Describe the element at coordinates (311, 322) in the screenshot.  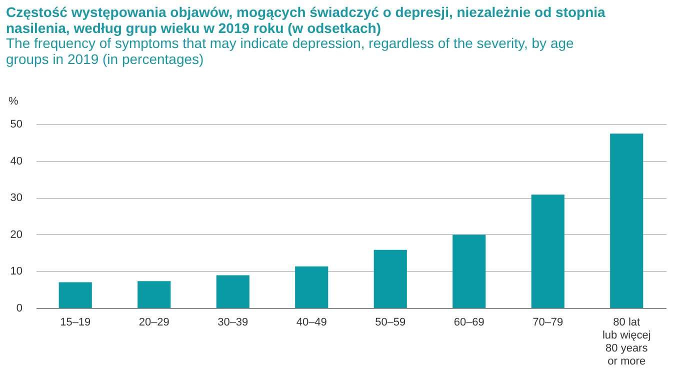
I see `x-tick-label: 40–49` at that location.